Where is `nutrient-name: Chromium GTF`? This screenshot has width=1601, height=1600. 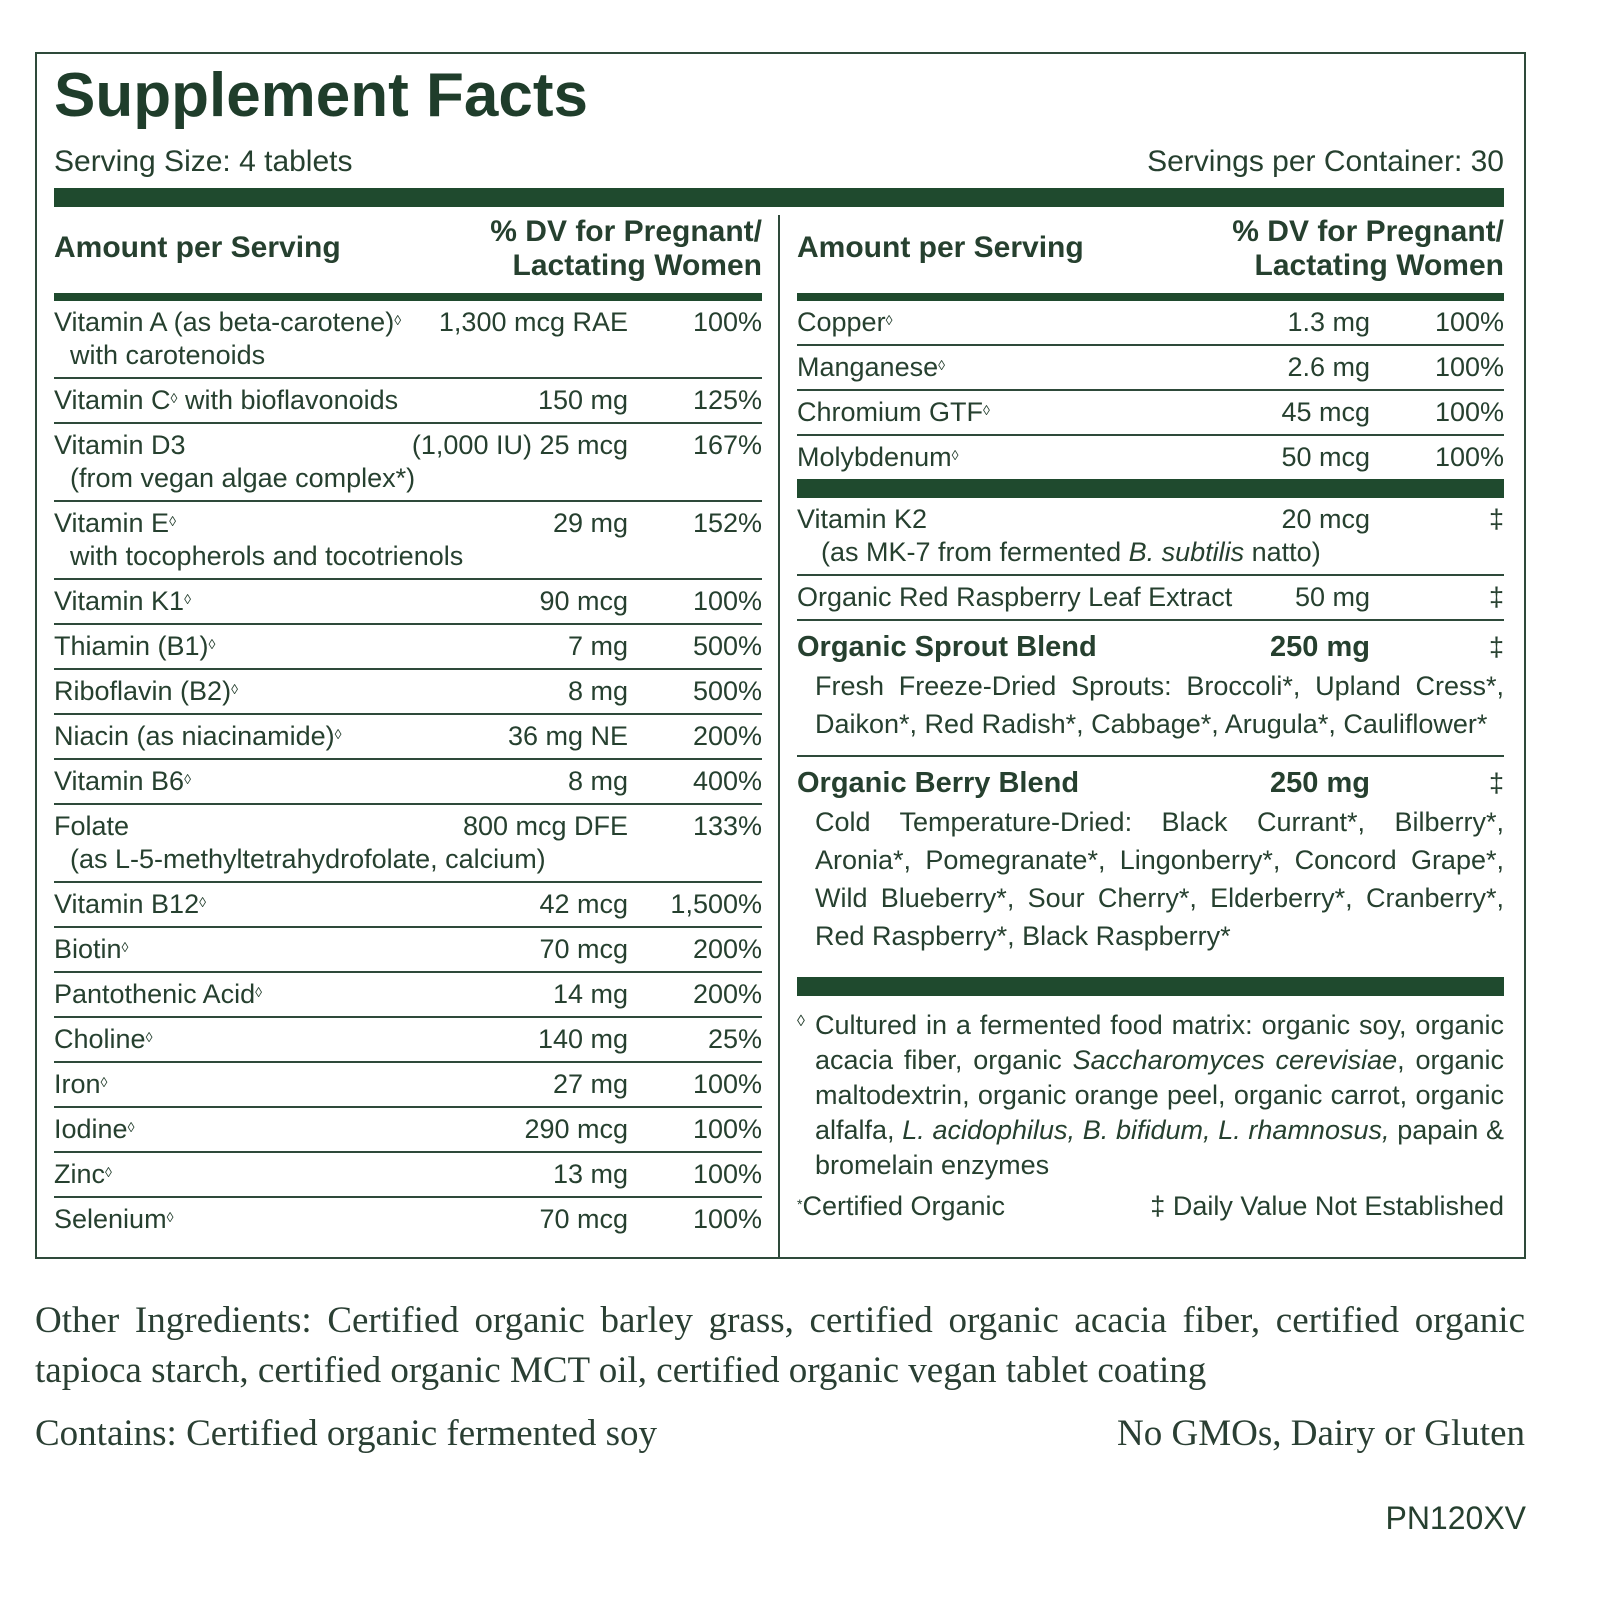
nutrient-name: Chromium GTF is located at coordinates (890, 412).